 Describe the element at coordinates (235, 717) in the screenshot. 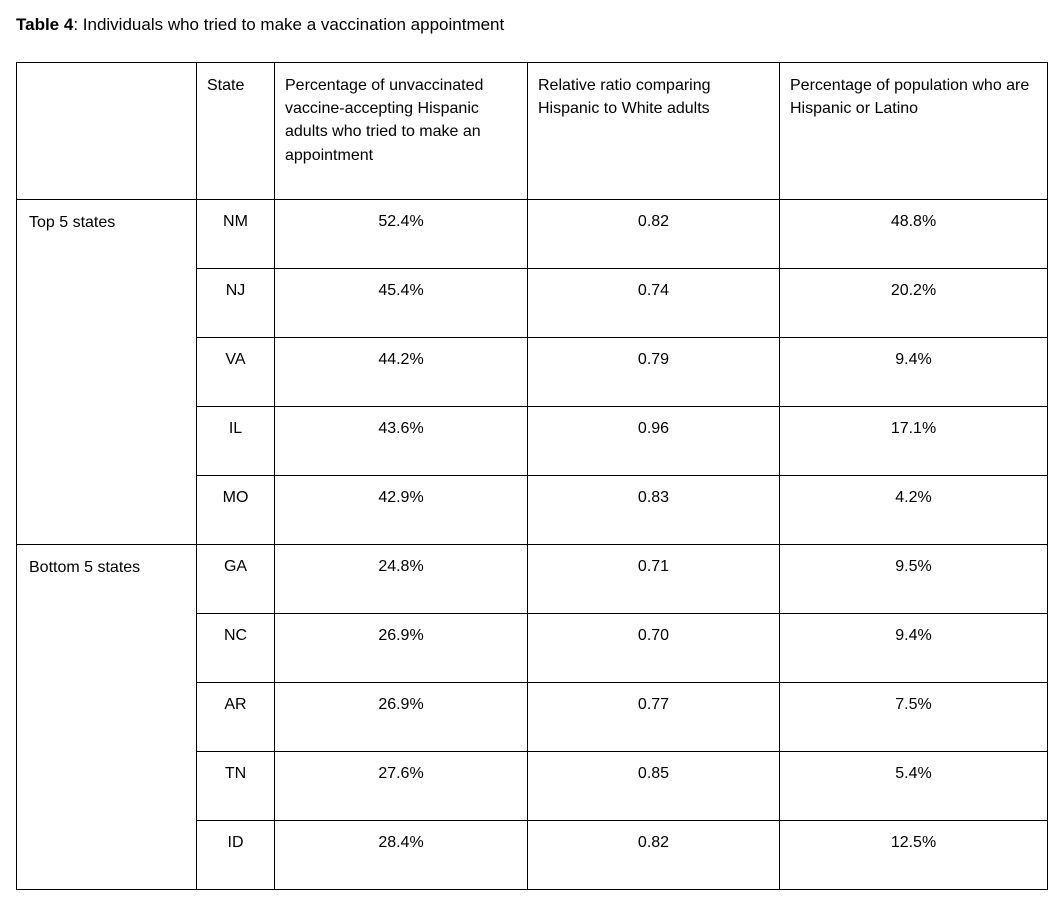

I see `state-cell: AR` at that location.